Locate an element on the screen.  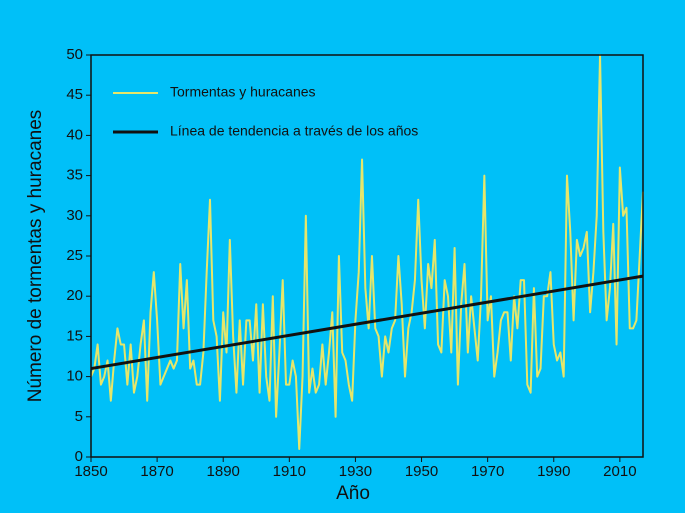
y-tick-label: 5 is located at coordinates (79, 416).